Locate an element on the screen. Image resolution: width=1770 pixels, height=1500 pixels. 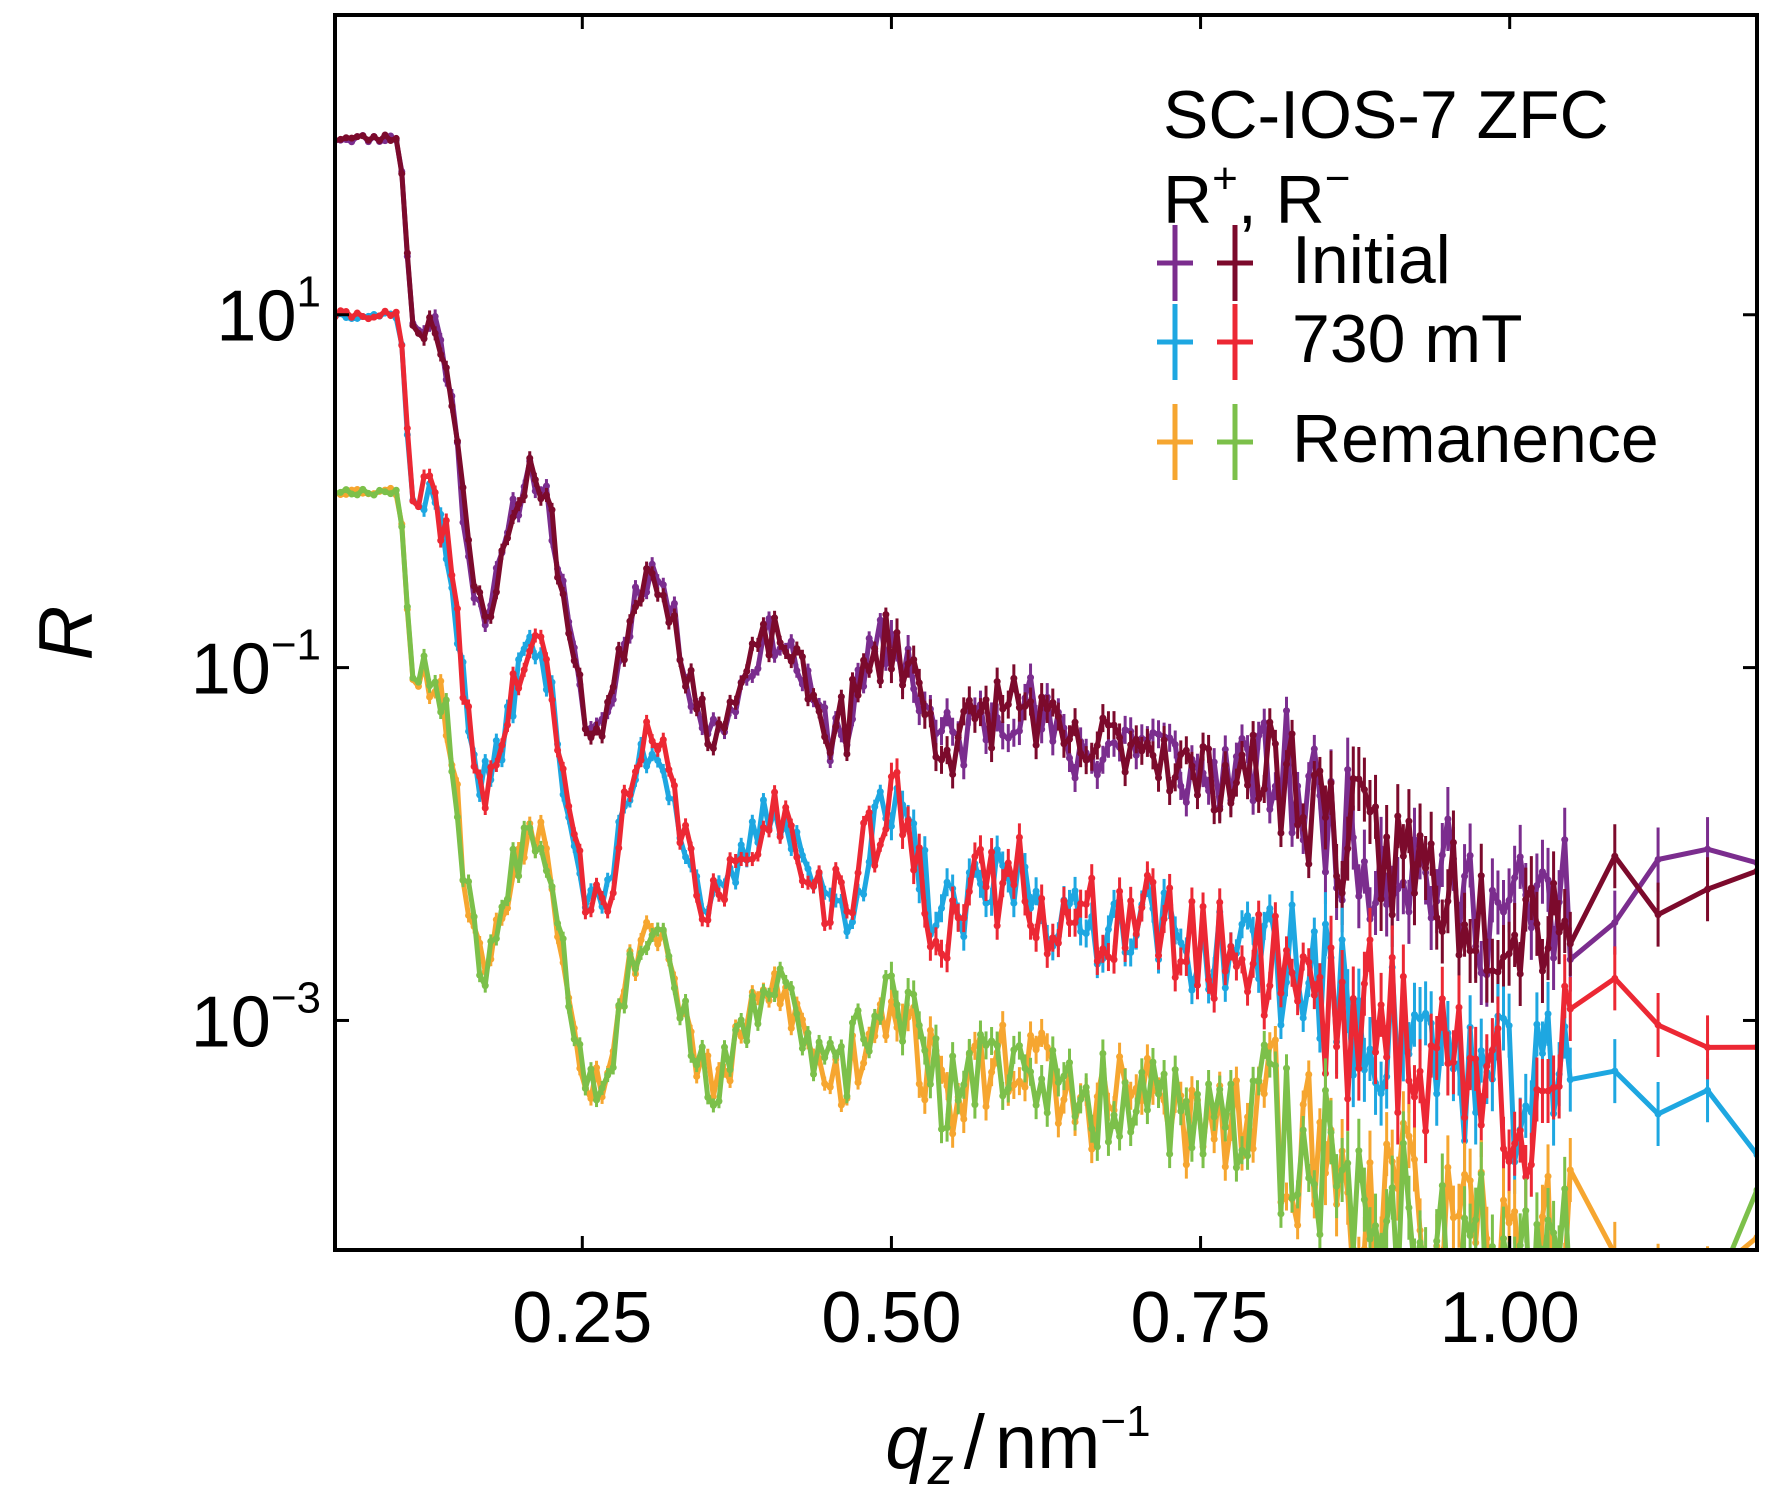
legend-title-line1: SC-IOS-7 ZFC is located at coordinates (1386, 115).